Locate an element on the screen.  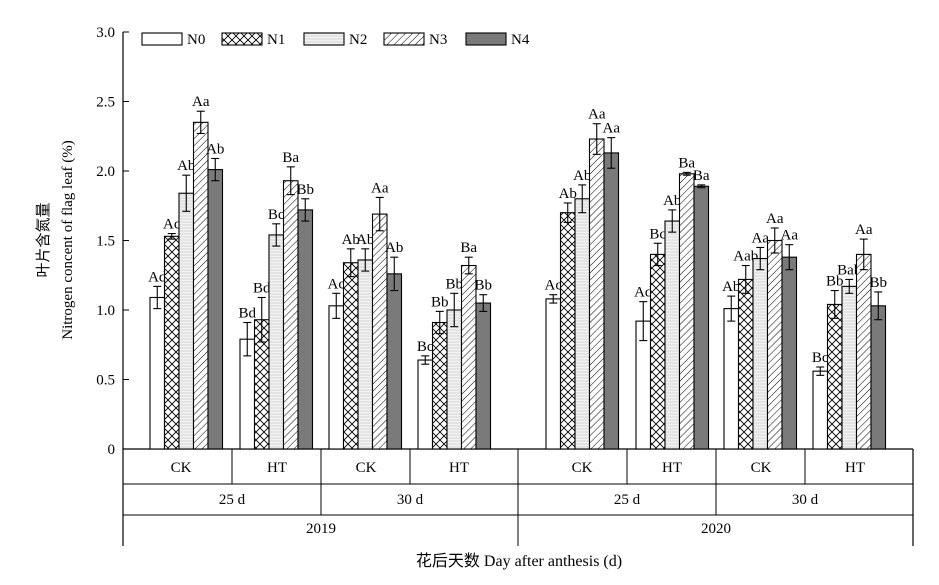
bar-group-ht-4: Bc Bb Bb Ba Bb is located at coordinates (454, 345).